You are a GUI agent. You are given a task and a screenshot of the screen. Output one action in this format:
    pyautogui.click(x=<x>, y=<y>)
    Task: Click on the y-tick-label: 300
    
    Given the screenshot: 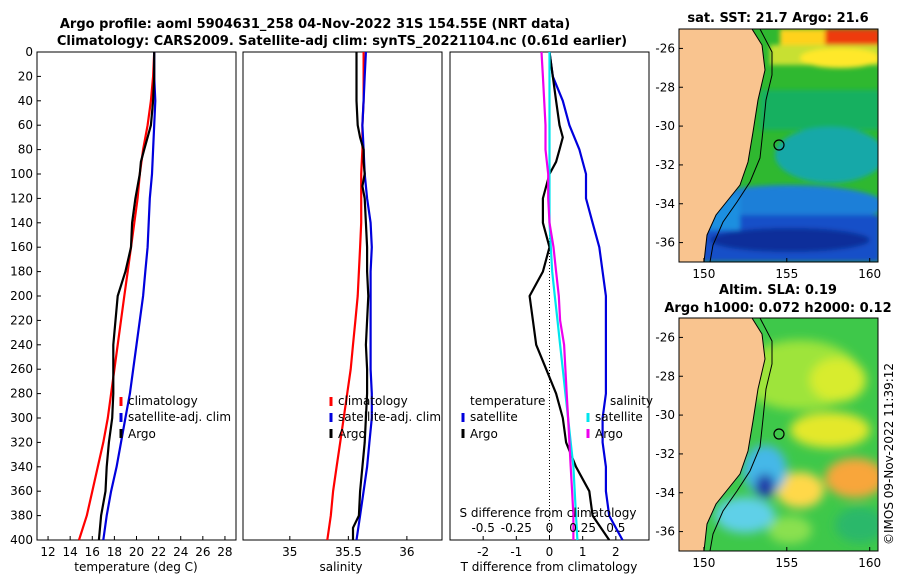 What is the action you would take?
    pyautogui.click(x=21, y=418)
    